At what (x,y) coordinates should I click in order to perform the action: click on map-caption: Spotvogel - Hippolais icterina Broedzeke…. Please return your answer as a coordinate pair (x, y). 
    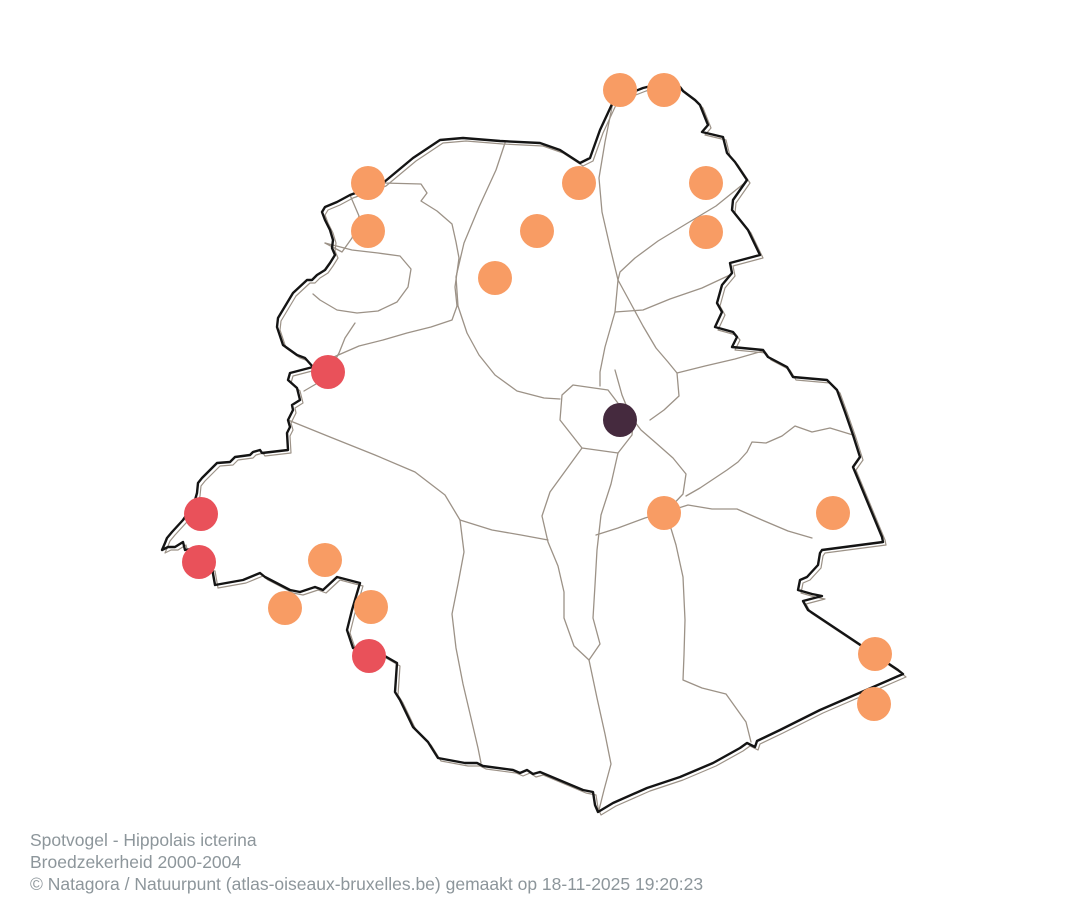
    Looking at the image, I should click on (366, 862).